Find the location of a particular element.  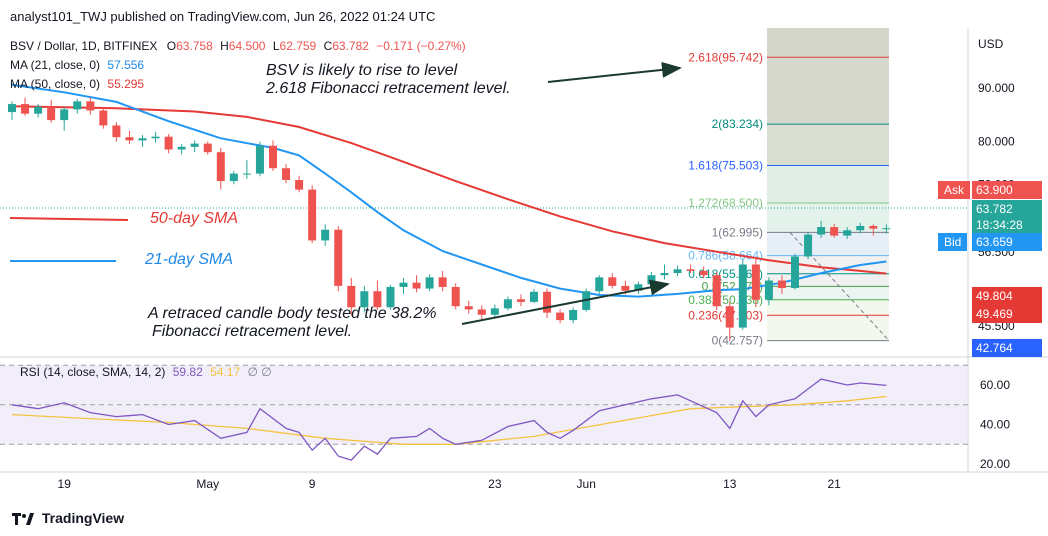

fib-zone-0.236 is located at coordinates (828, 328).